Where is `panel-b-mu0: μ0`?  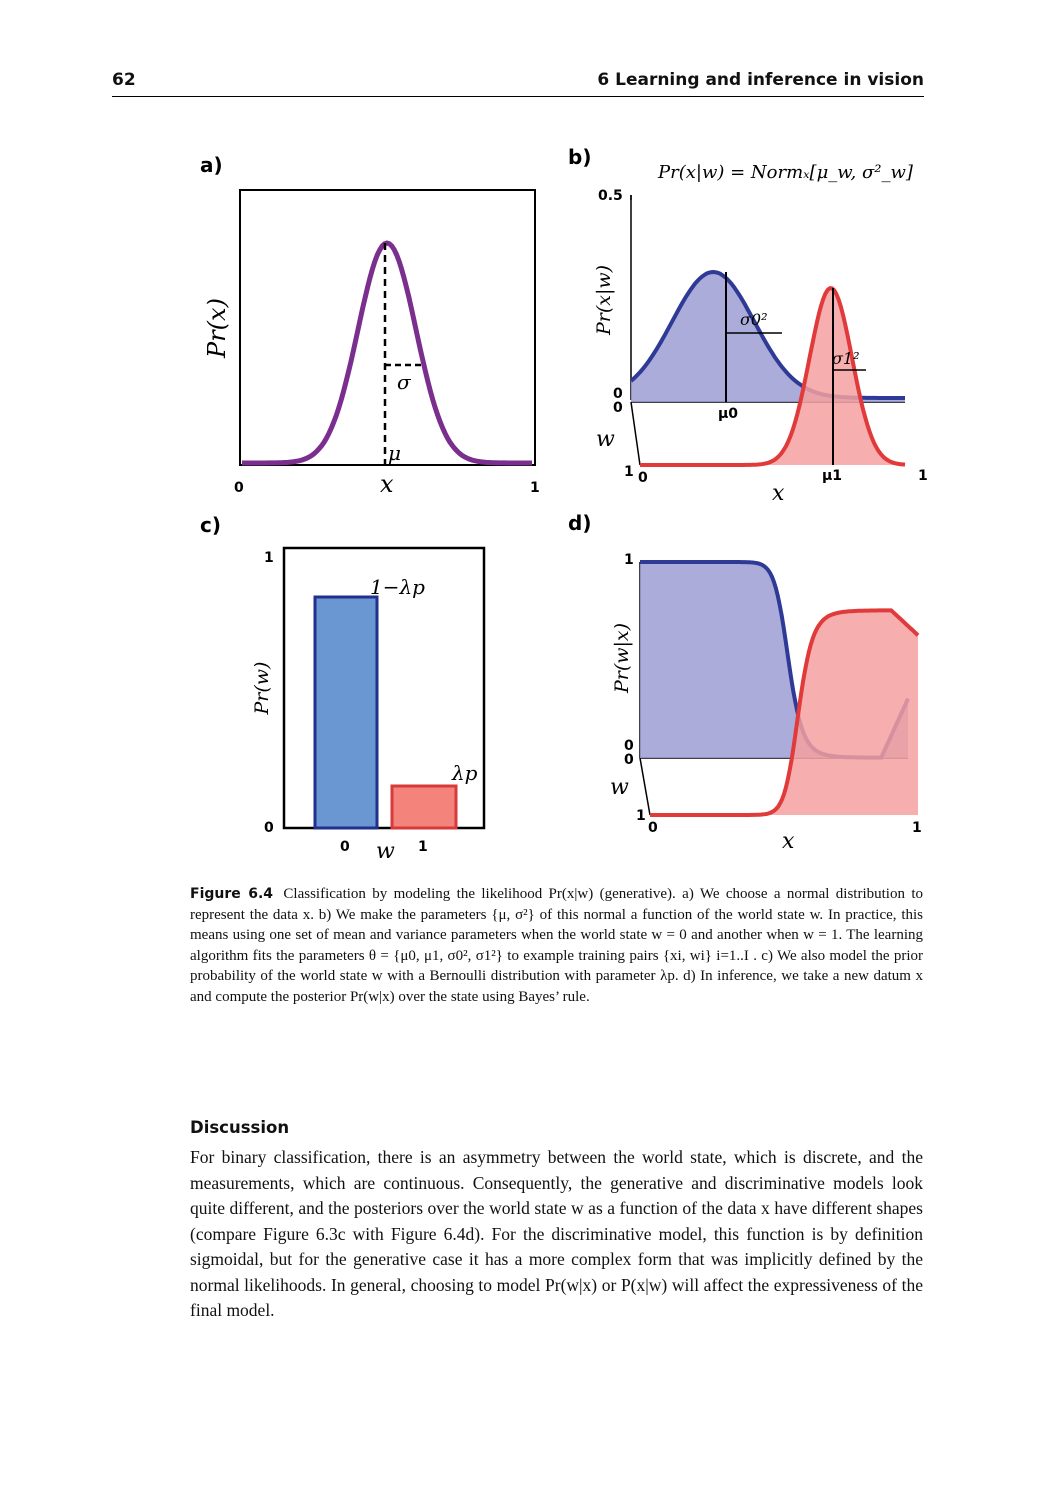
panel-b-mu0: μ0 is located at coordinates (728, 414).